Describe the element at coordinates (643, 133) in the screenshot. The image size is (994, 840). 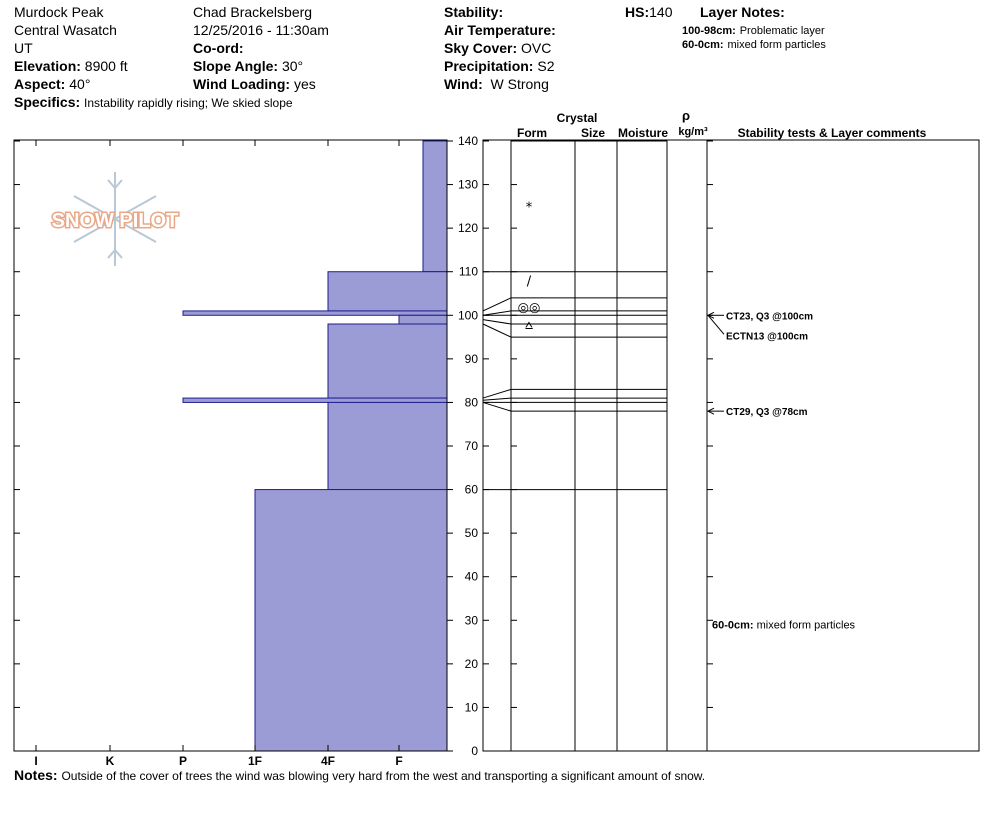
I see `moisture-header: Moisture` at that location.